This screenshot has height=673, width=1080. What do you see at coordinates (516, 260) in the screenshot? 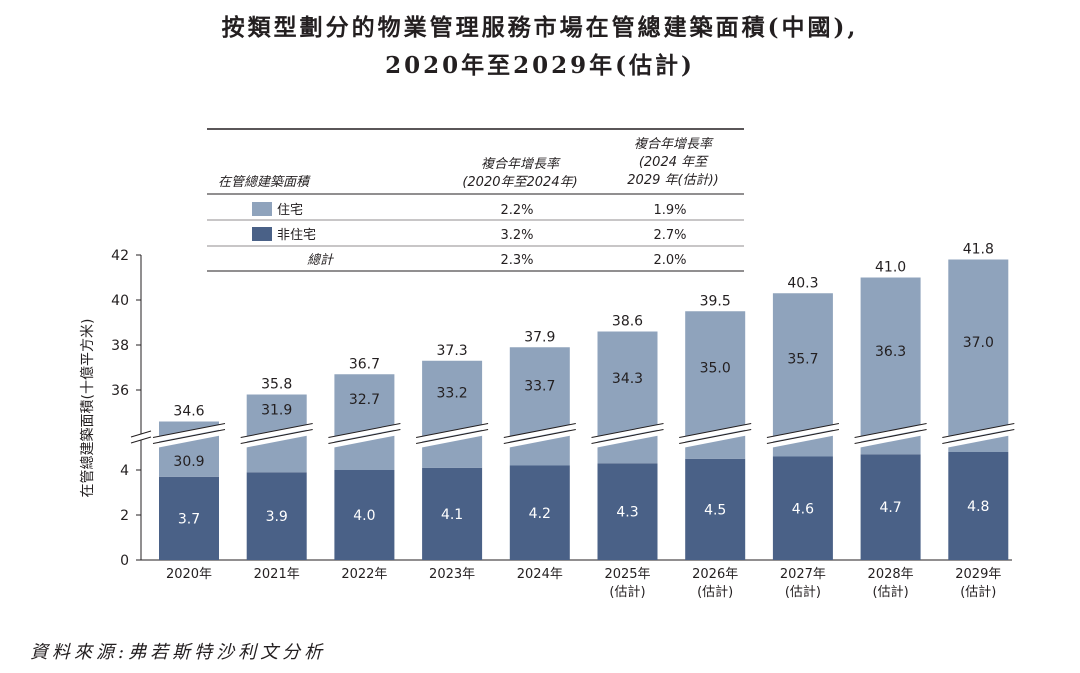
I see `table-cagr-2020-2024: 2.3%` at bounding box center [516, 260].